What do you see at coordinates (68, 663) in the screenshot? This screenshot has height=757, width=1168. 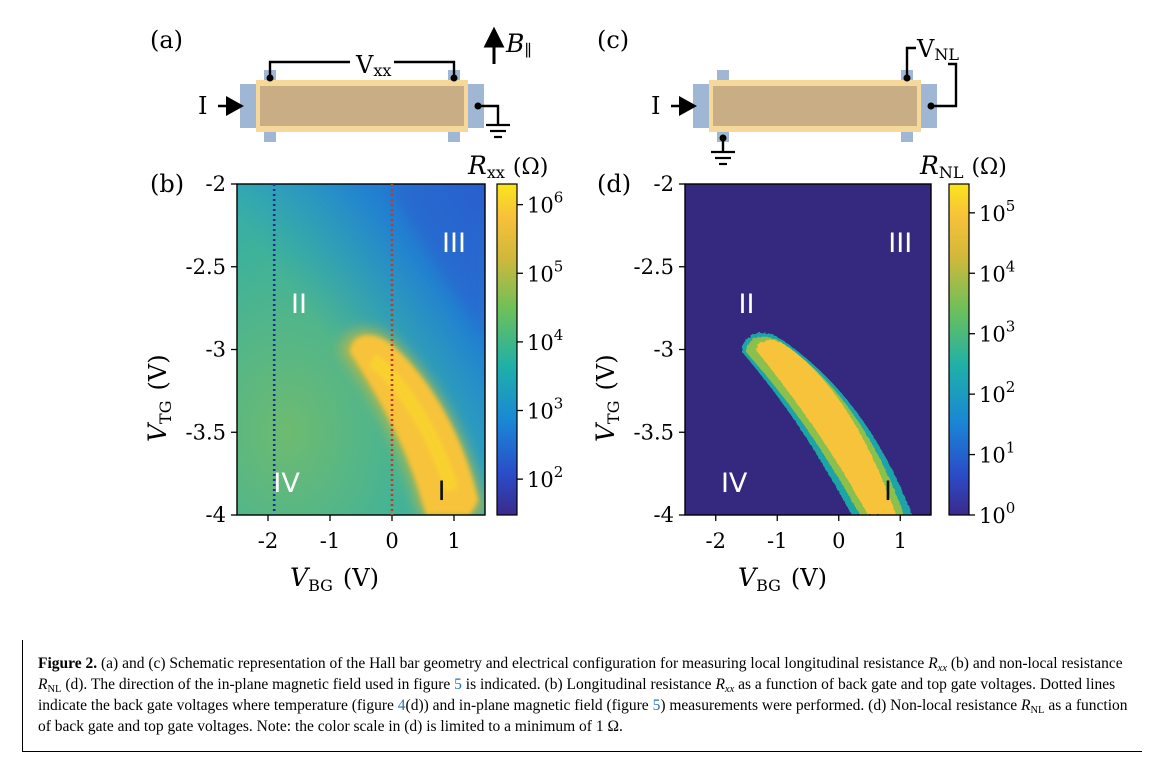 I see `caption-figure-label: Figure 2.` at bounding box center [68, 663].